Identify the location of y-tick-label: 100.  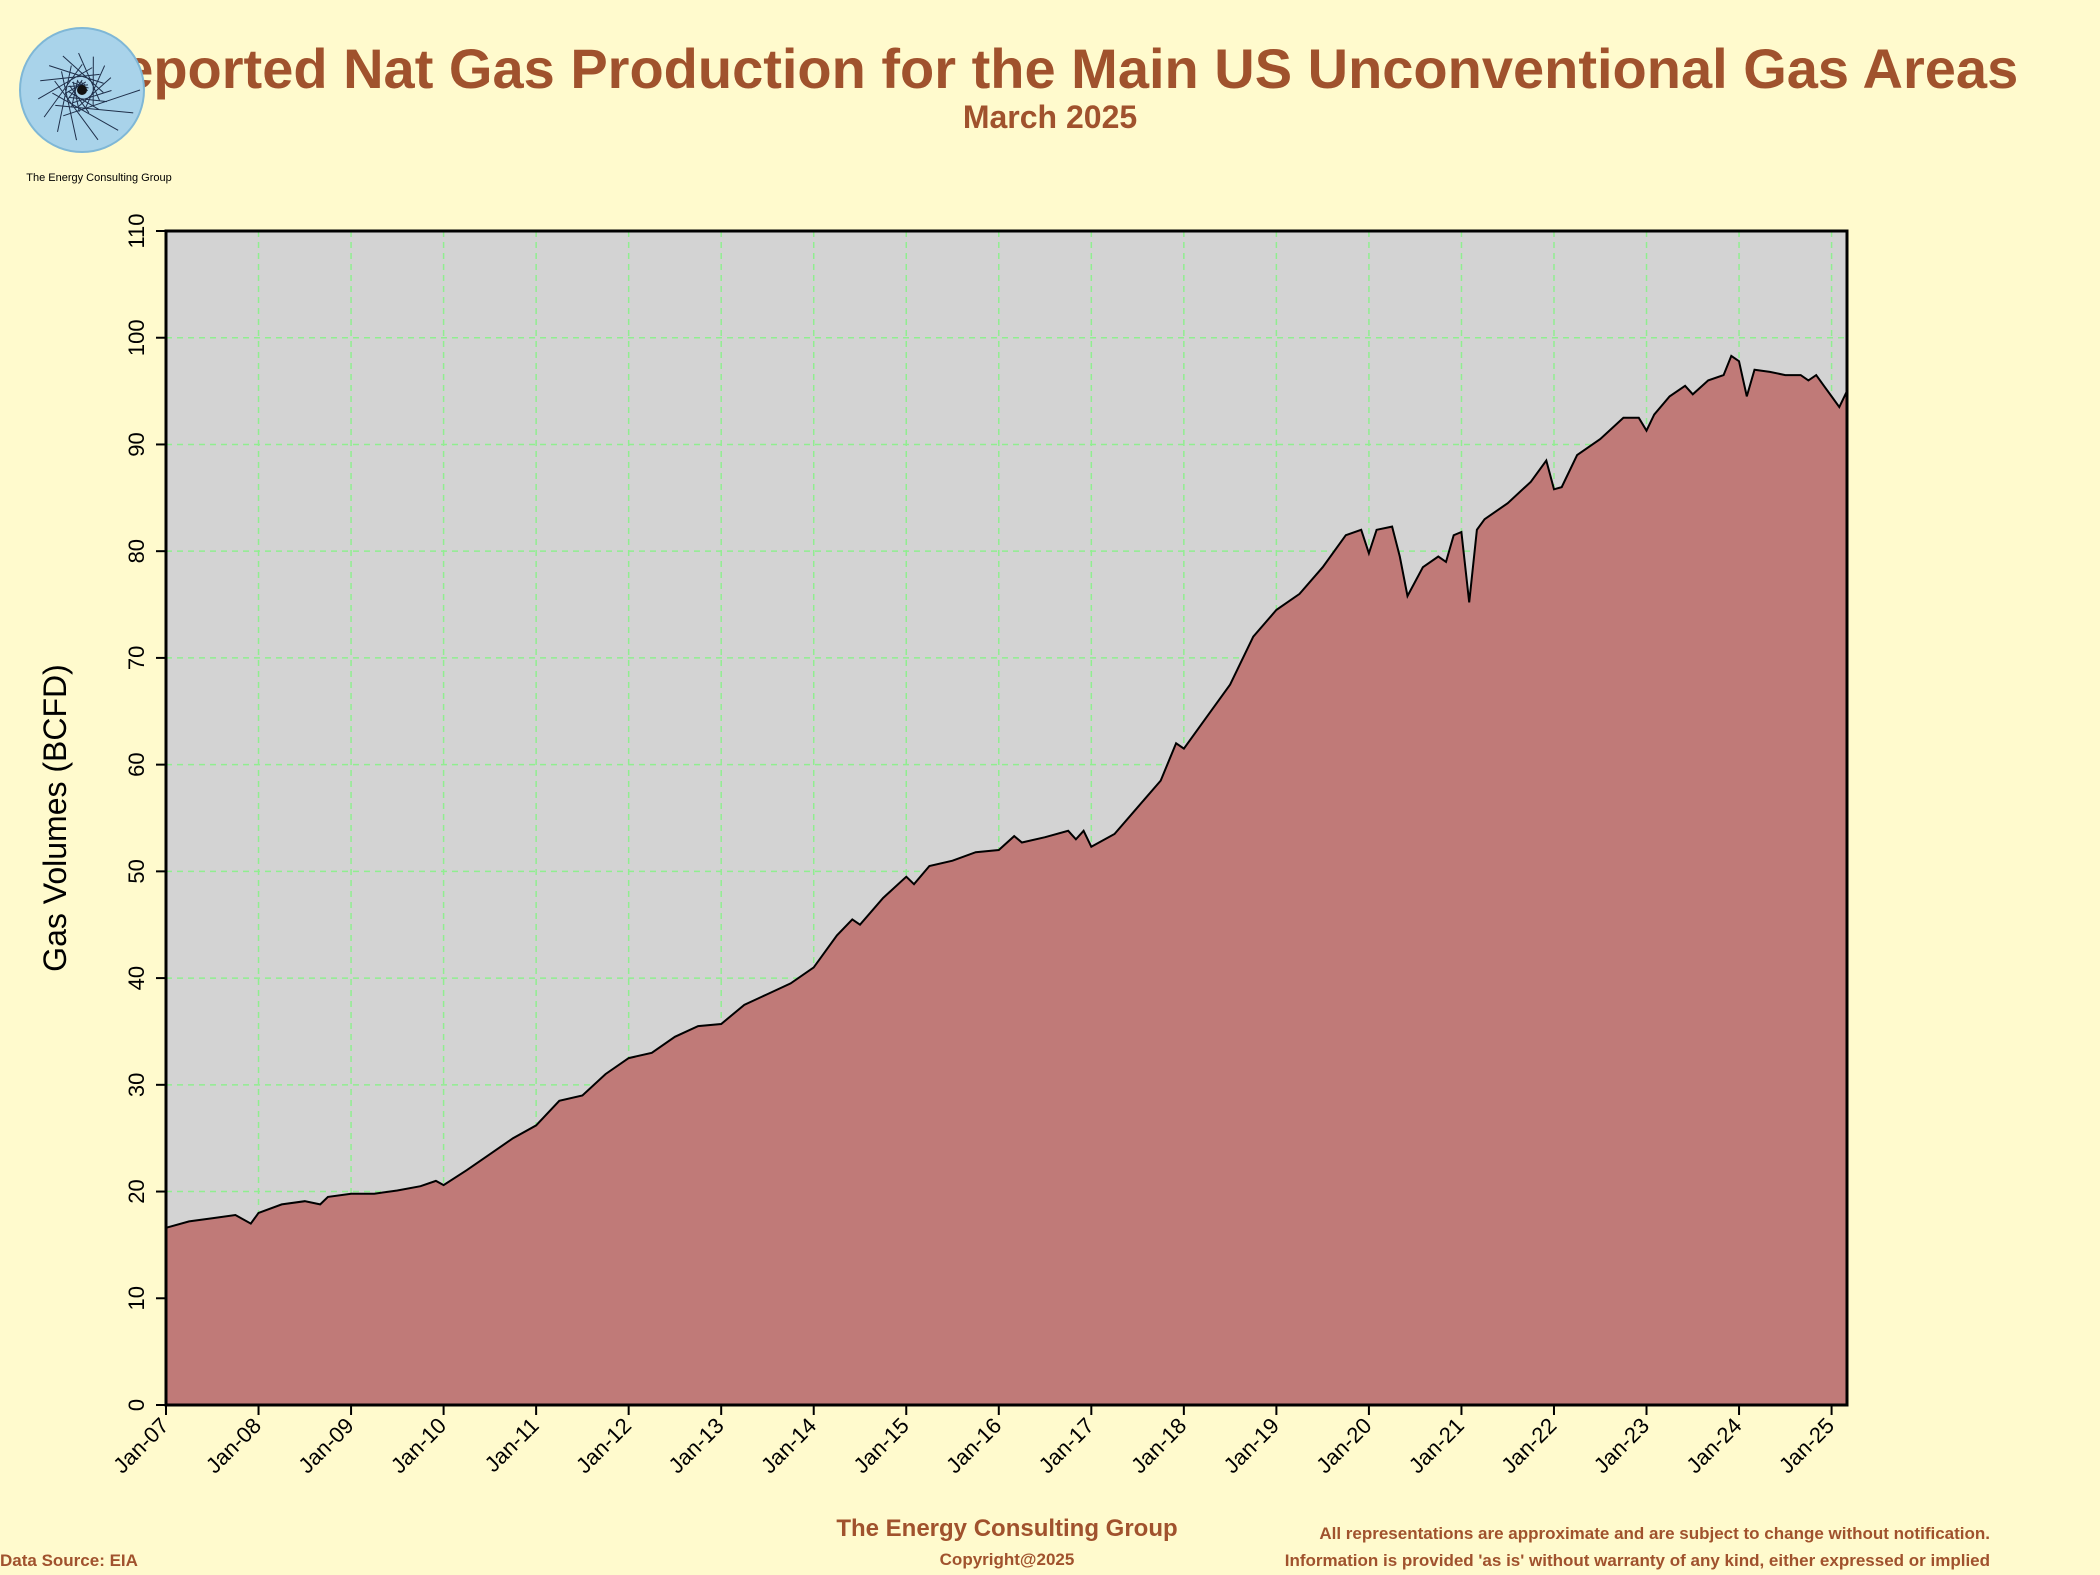
(136, 337).